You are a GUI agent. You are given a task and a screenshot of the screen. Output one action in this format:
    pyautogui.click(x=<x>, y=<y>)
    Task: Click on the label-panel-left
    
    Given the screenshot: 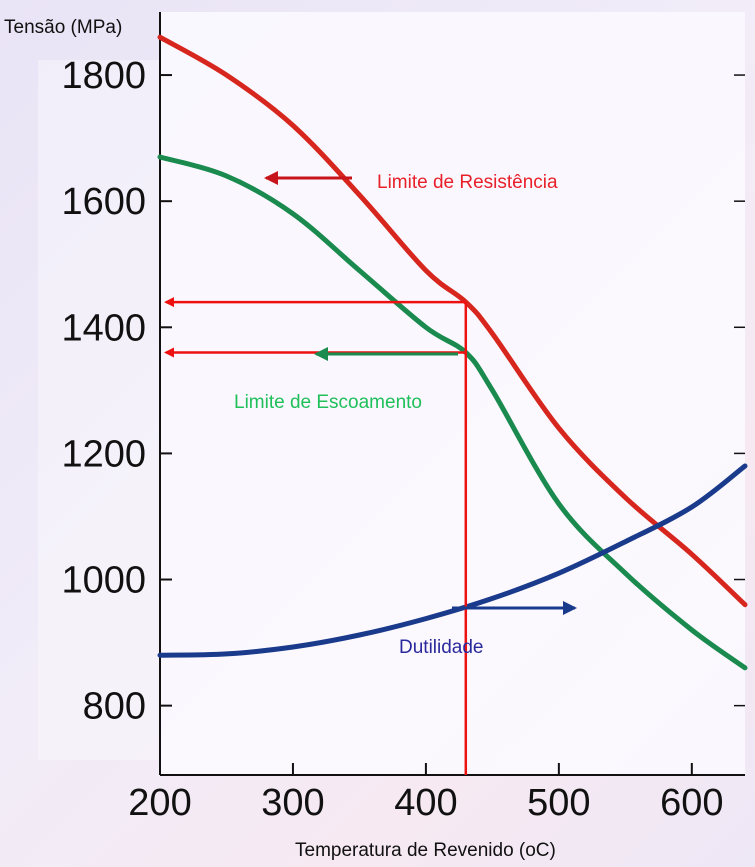 What is the action you would take?
    pyautogui.click(x=99, y=410)
    